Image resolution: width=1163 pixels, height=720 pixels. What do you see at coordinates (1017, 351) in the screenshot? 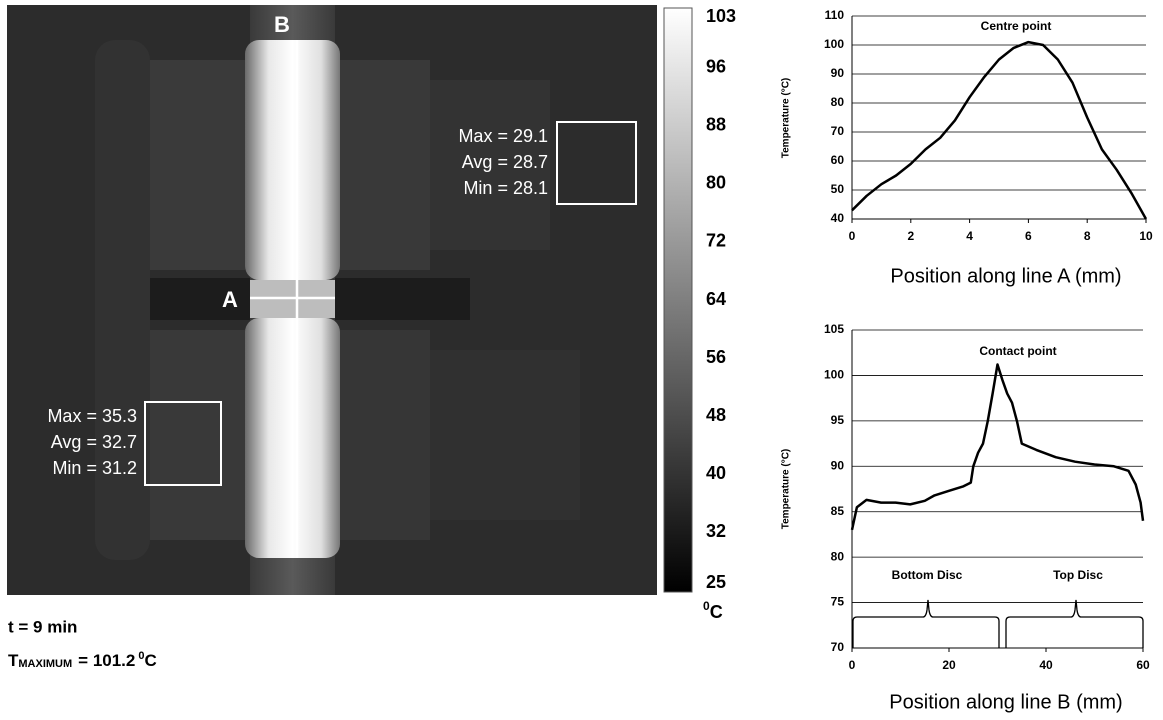
I see `annotation: Contact point` at bounding box center [1017, 351].